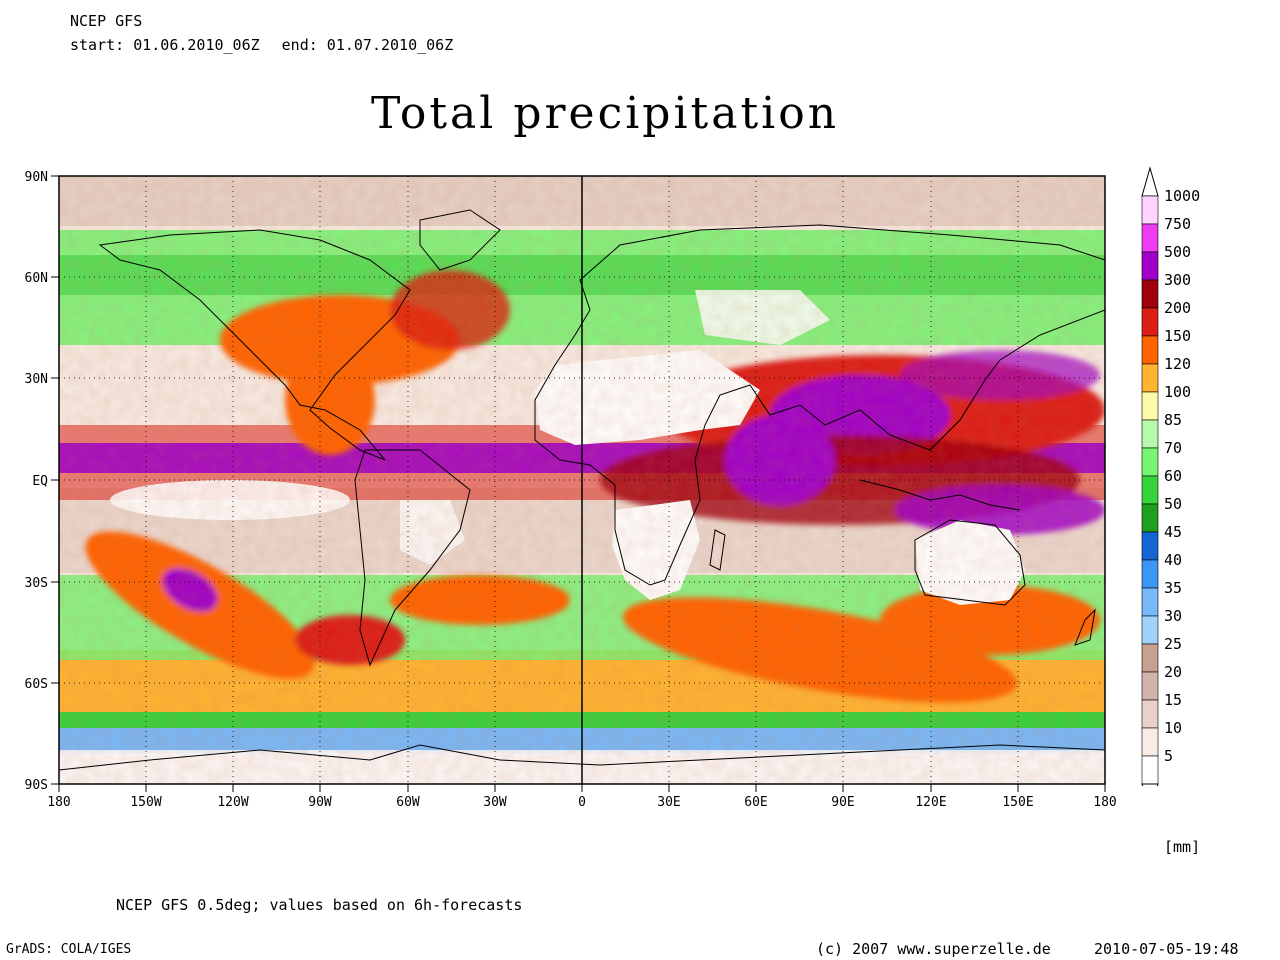 Image resolution: width=1280 pixels, height=960 pixels. Describe the element at coordinates (668, 802) in the screenshot. I see `lon-label: 30E` at that location.